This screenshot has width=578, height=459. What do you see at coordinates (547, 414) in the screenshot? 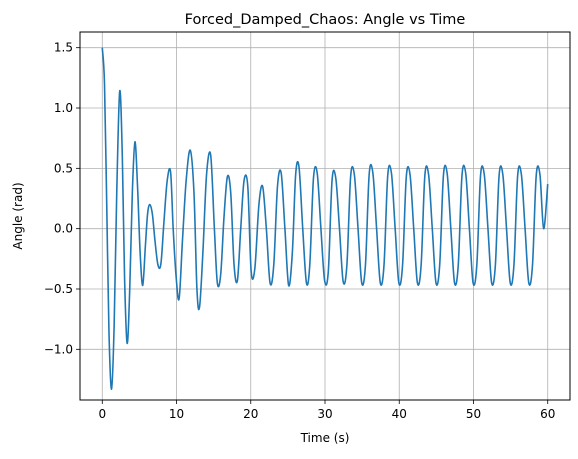
I see `x-tick-label: 60` at bounding box center [547, 414].